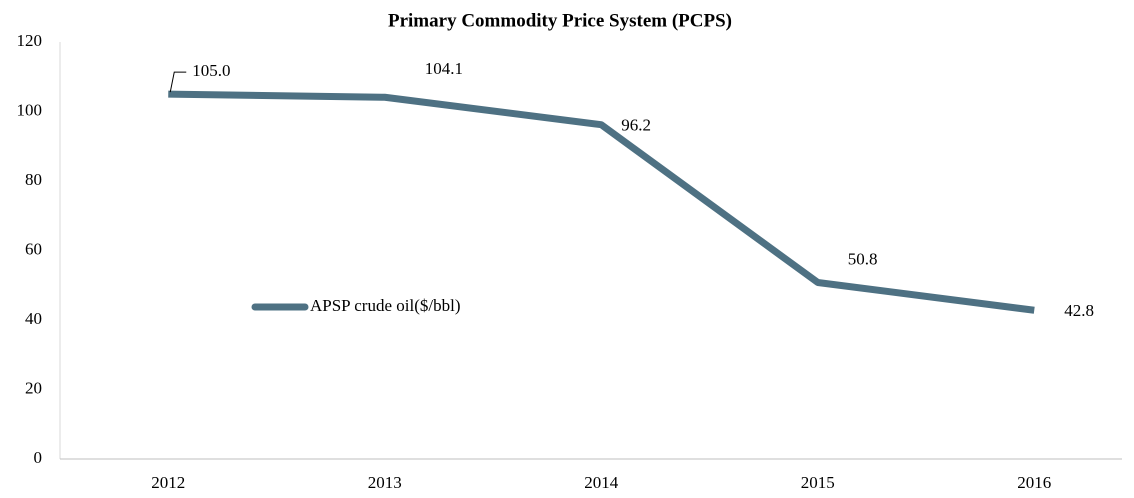  Describe the element at coordinates (211, 70) in the screenshot. I see `data-label: 105.0` at that location.